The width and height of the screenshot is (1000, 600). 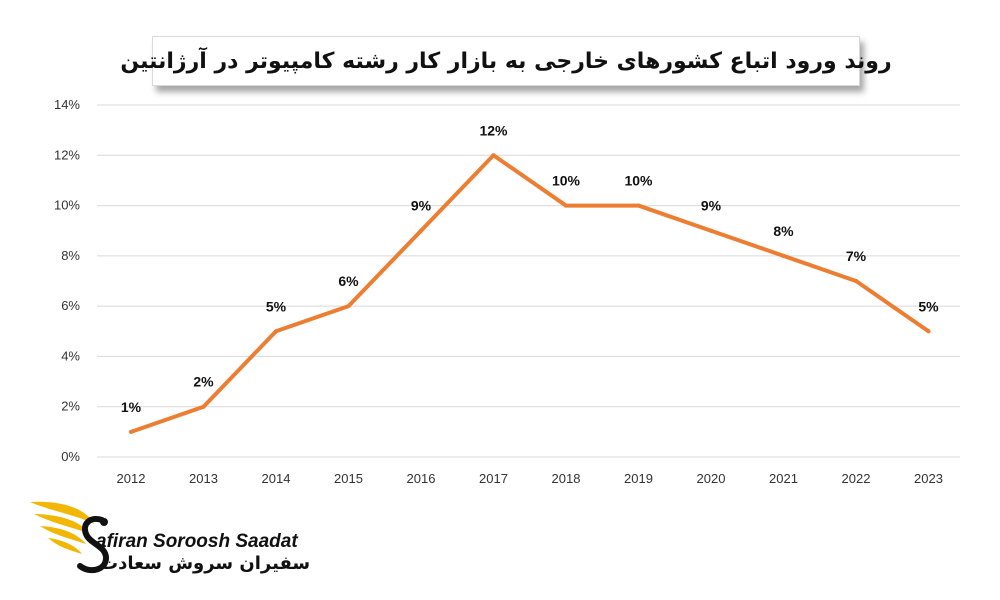 I want to click on y-tick-label: 12%, so click(x=67, y=154).